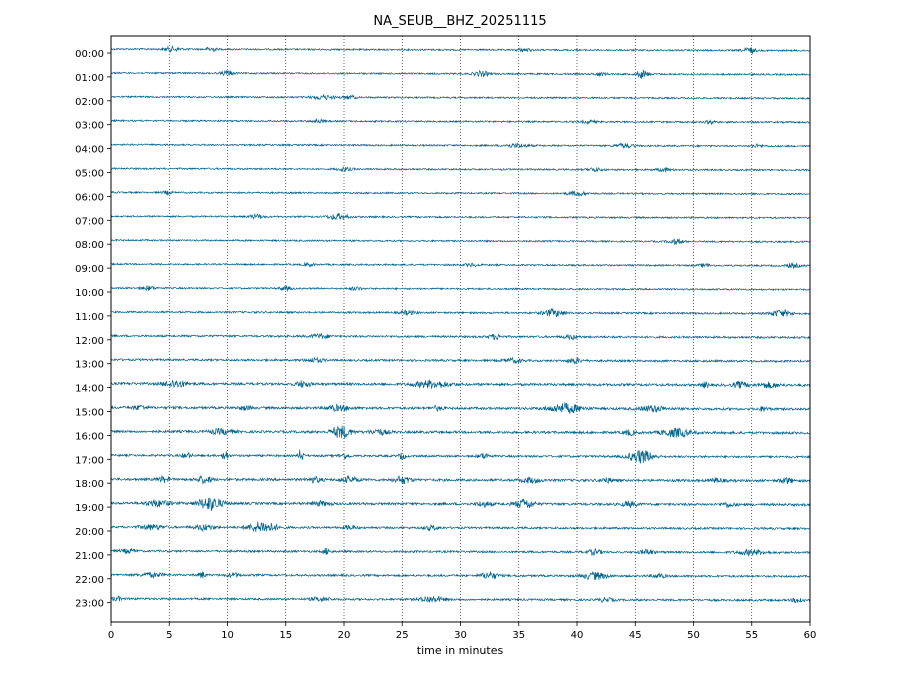  Describe the element at coordinates (89, 604) in the screenshot. I see `hour-label: 23:00` at that location.